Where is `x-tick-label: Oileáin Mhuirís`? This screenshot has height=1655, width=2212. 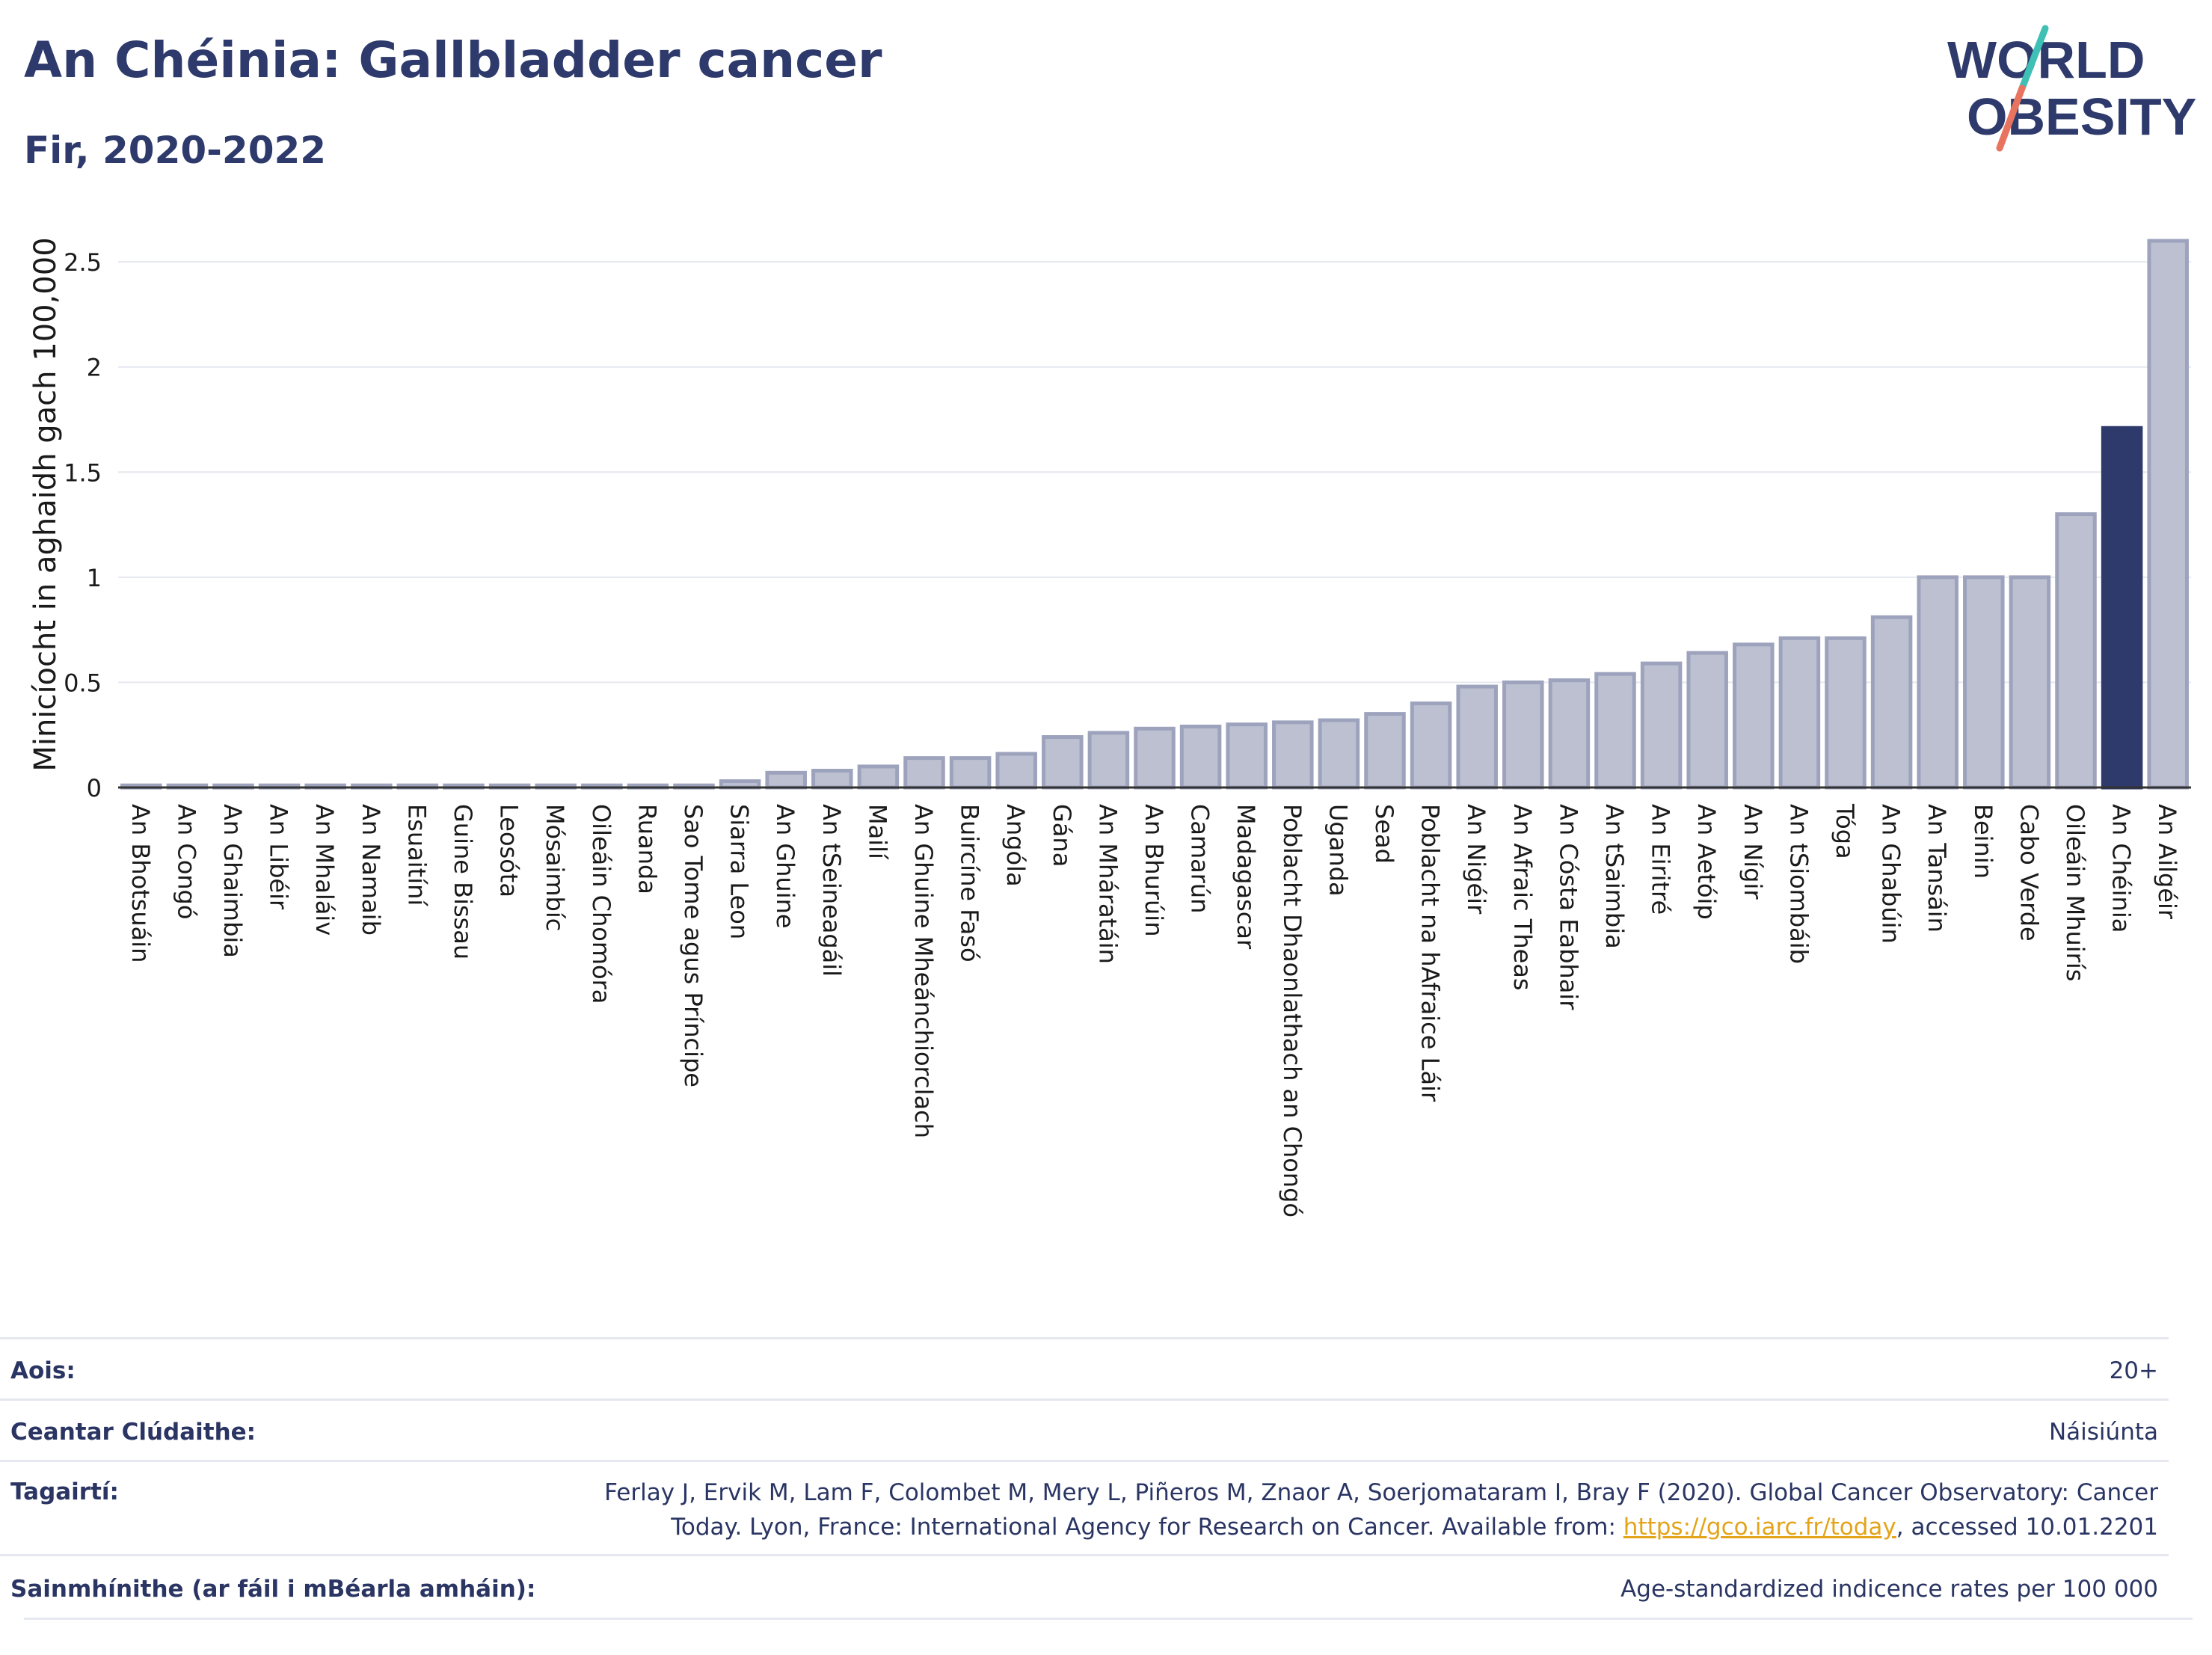
x-tick-label: Oileáin Mhuirís is located at coordinates (2075, 892).